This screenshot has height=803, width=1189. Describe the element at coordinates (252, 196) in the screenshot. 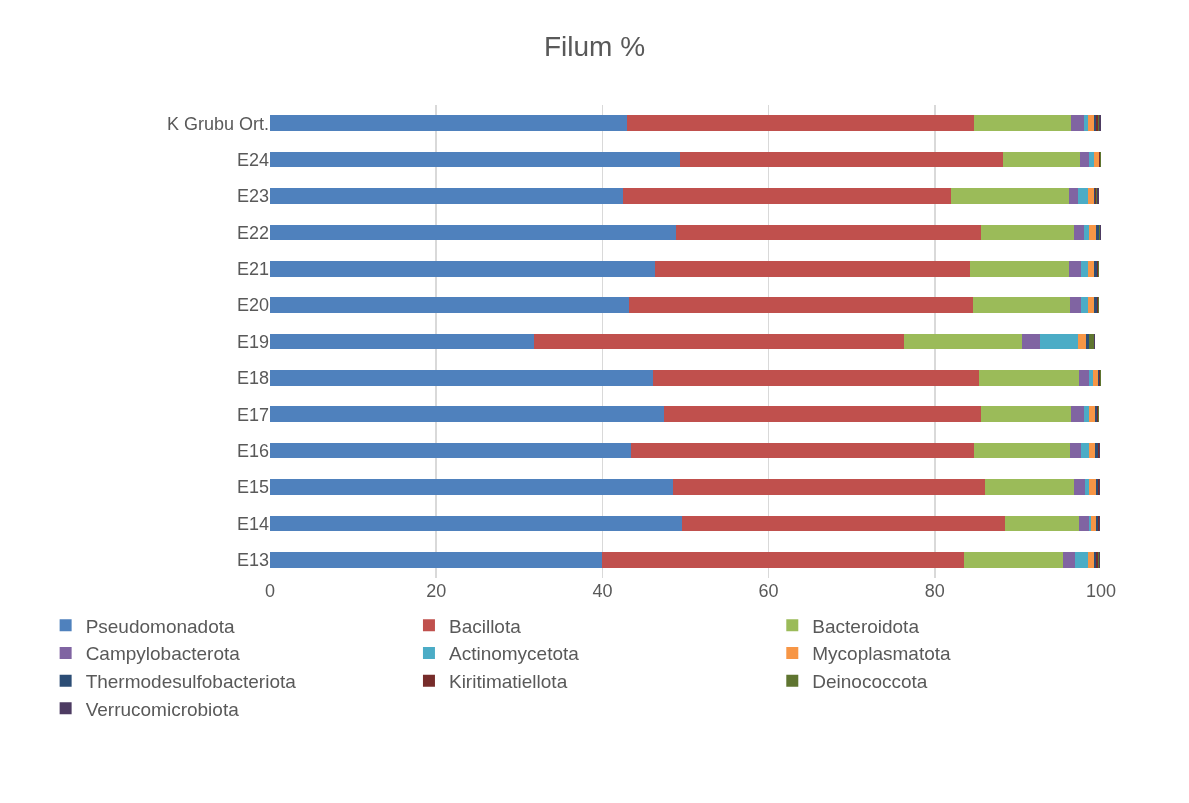

I see `y-tick-label: E23` at that location.